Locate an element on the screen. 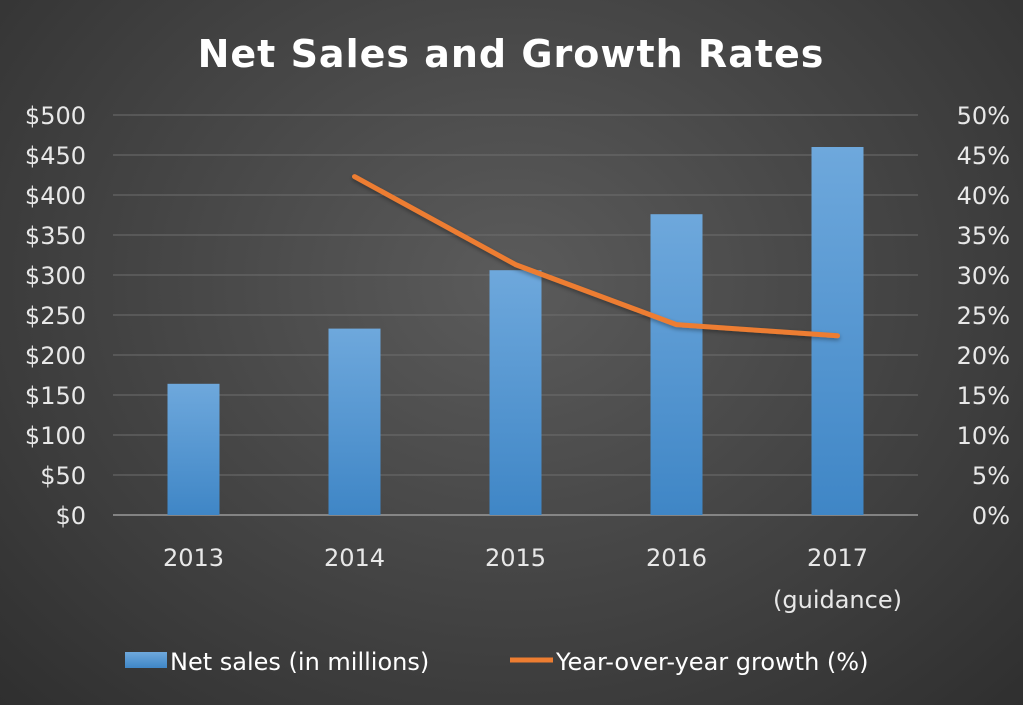 Image resolution: width=1023 pixels, height=705 pixels. right-tick-label: 30% is located at coordinates (983, 276).